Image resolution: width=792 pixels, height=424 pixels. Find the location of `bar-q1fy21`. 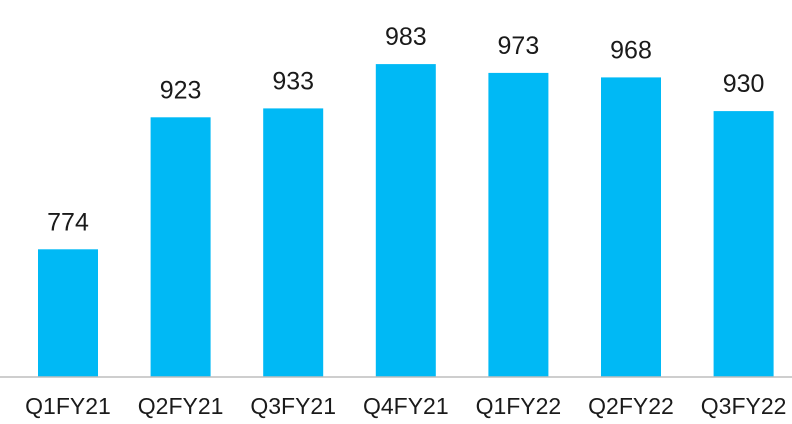

bar-q1fy21 is located at coordinates (68, 313).